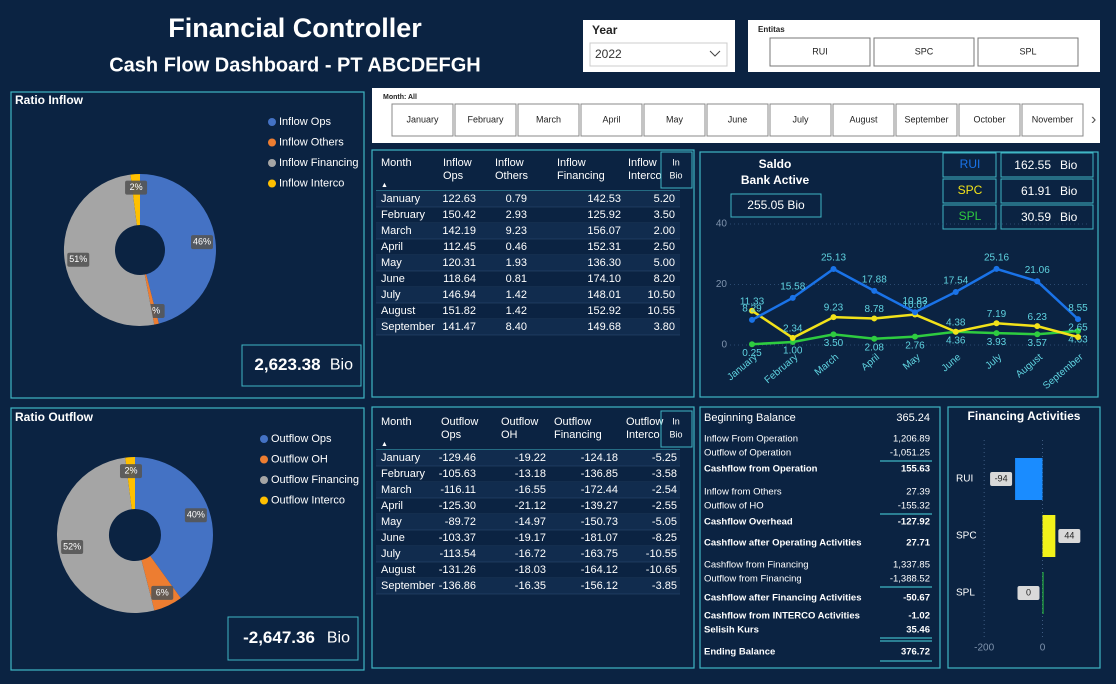 This screenshot has width=1116, height=684. What do you see at coordinates (295, 28) in the screenshot?
I see `title: Financial Controller` at bounding box center [295, 28].